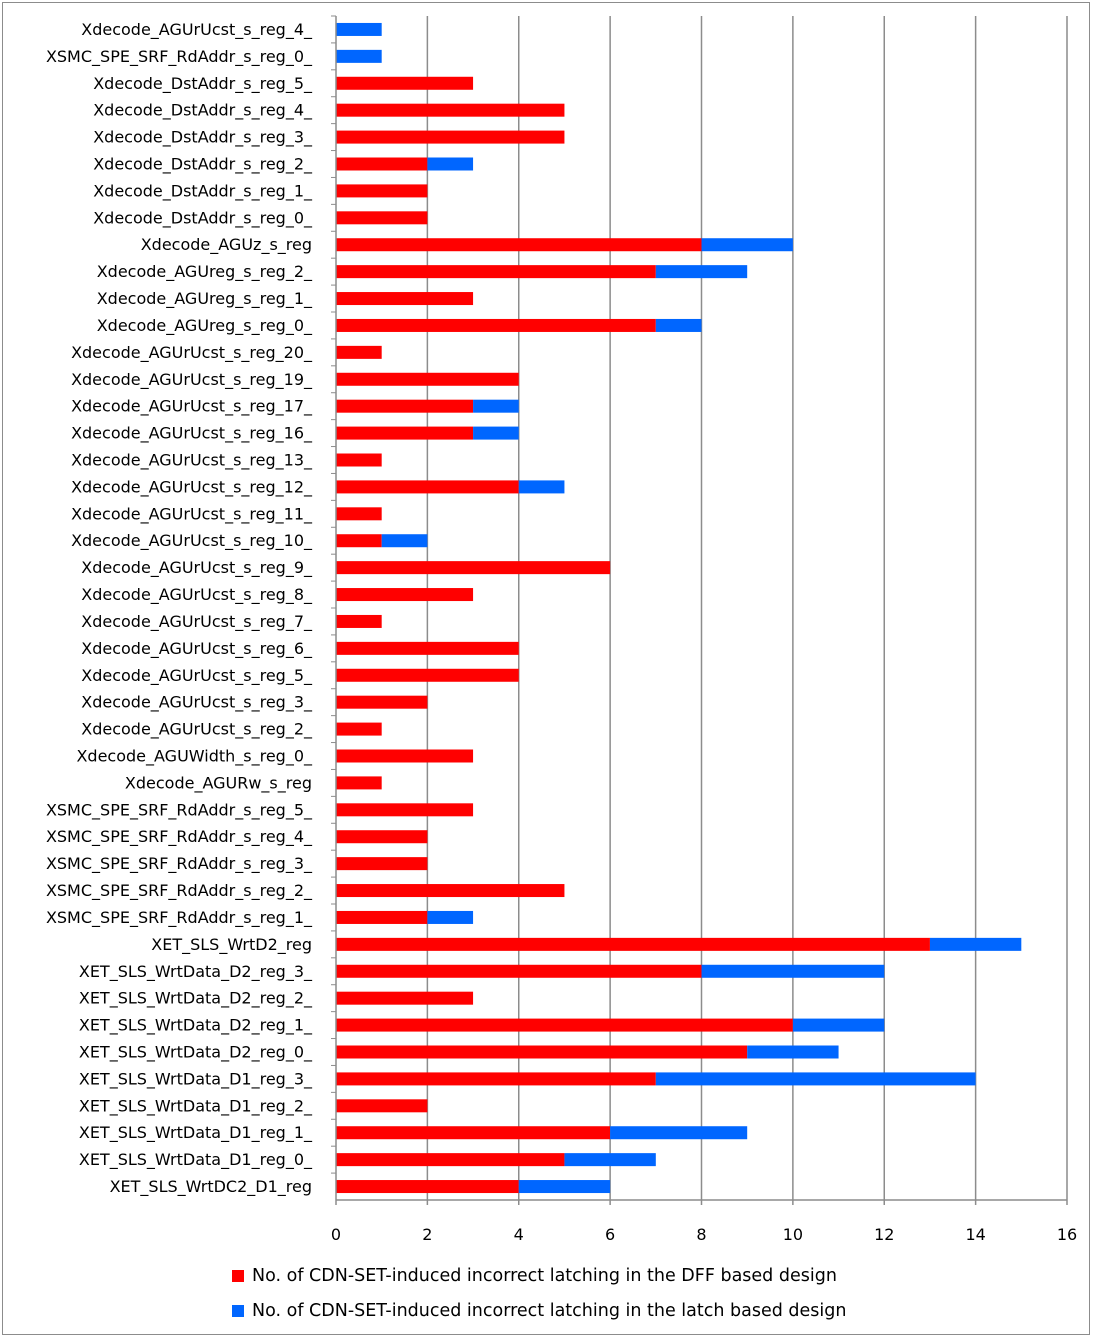  I want to click on x-tick-label: 6, so click(610, 1234).